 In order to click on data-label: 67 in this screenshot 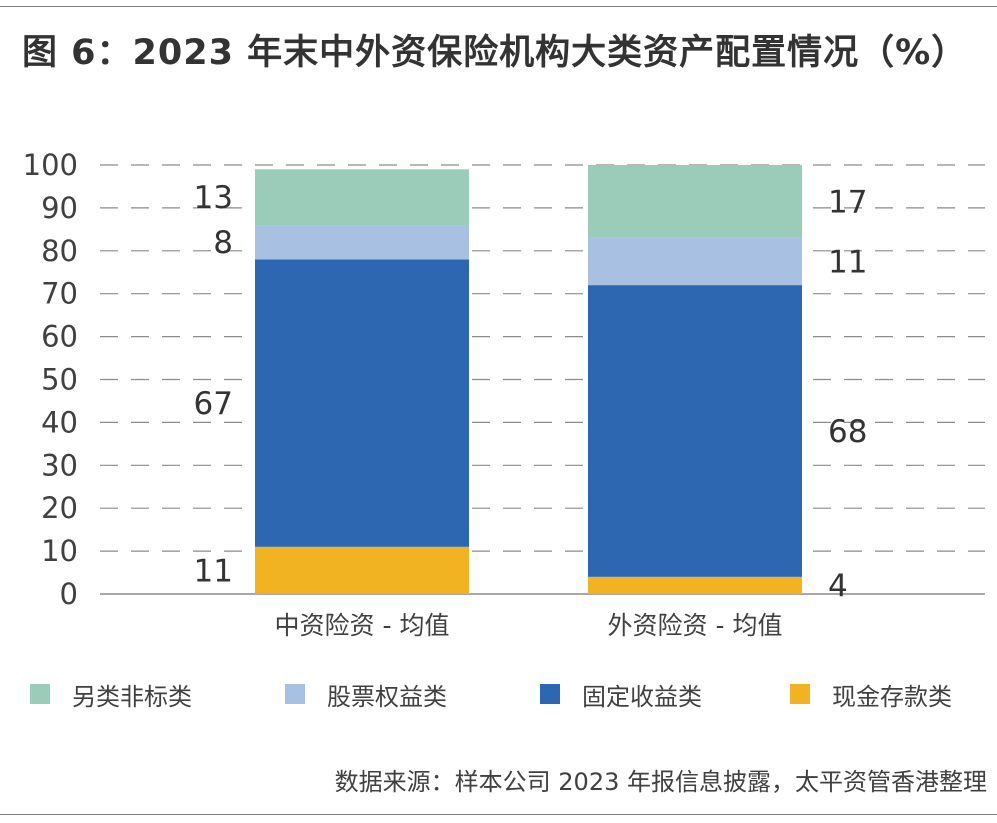, I will do `click(213, 404)`.